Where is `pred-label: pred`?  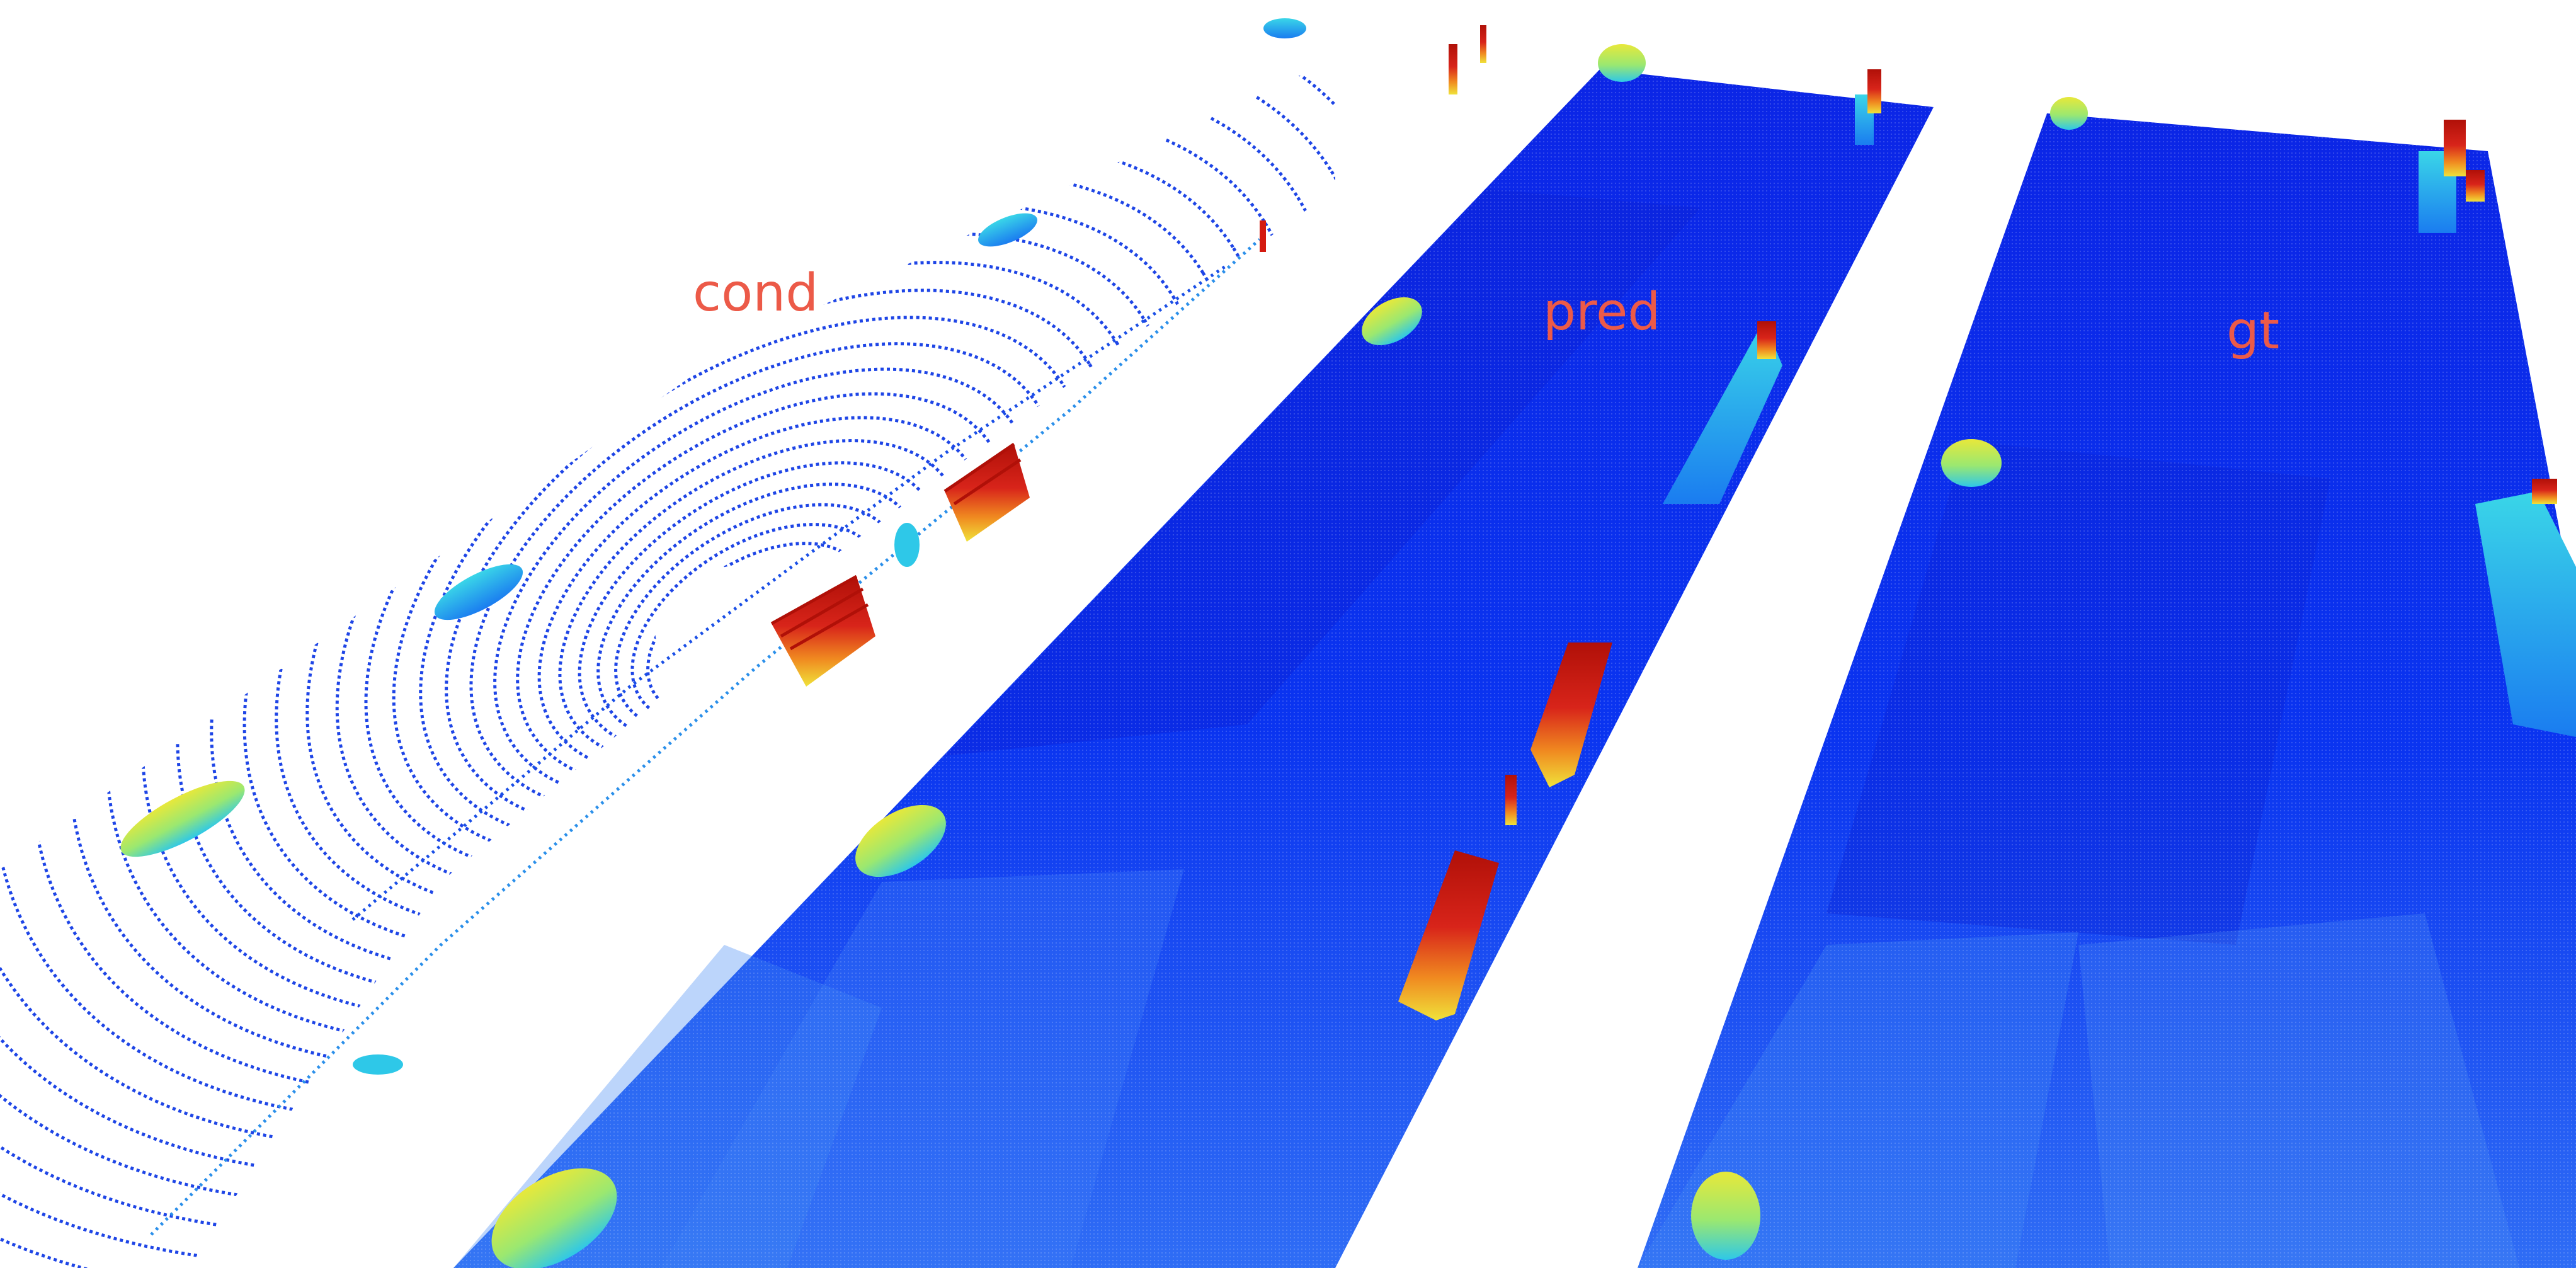
pred-label: pred is located at coordinates (1601, 312).